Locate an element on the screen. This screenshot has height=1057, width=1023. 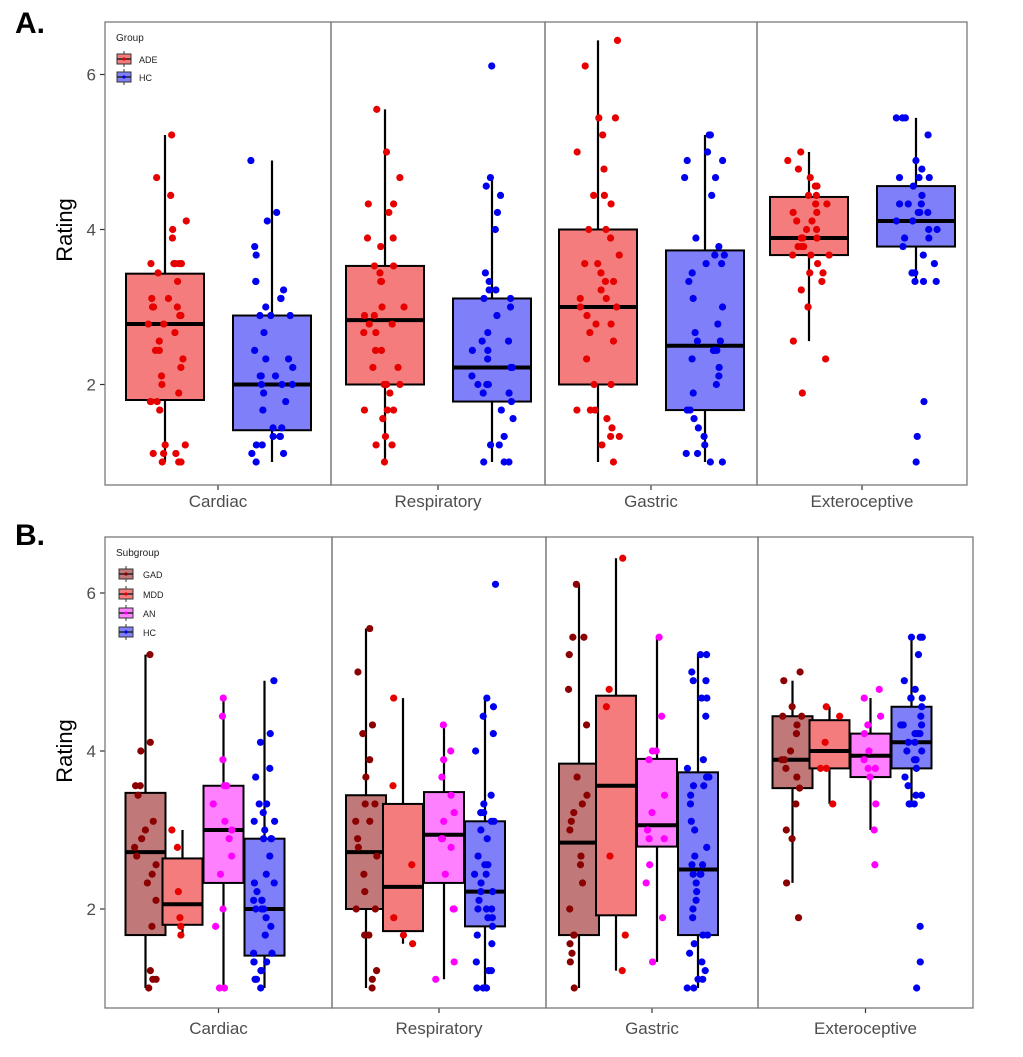
box-mdd is located at coordinates (829, 744).